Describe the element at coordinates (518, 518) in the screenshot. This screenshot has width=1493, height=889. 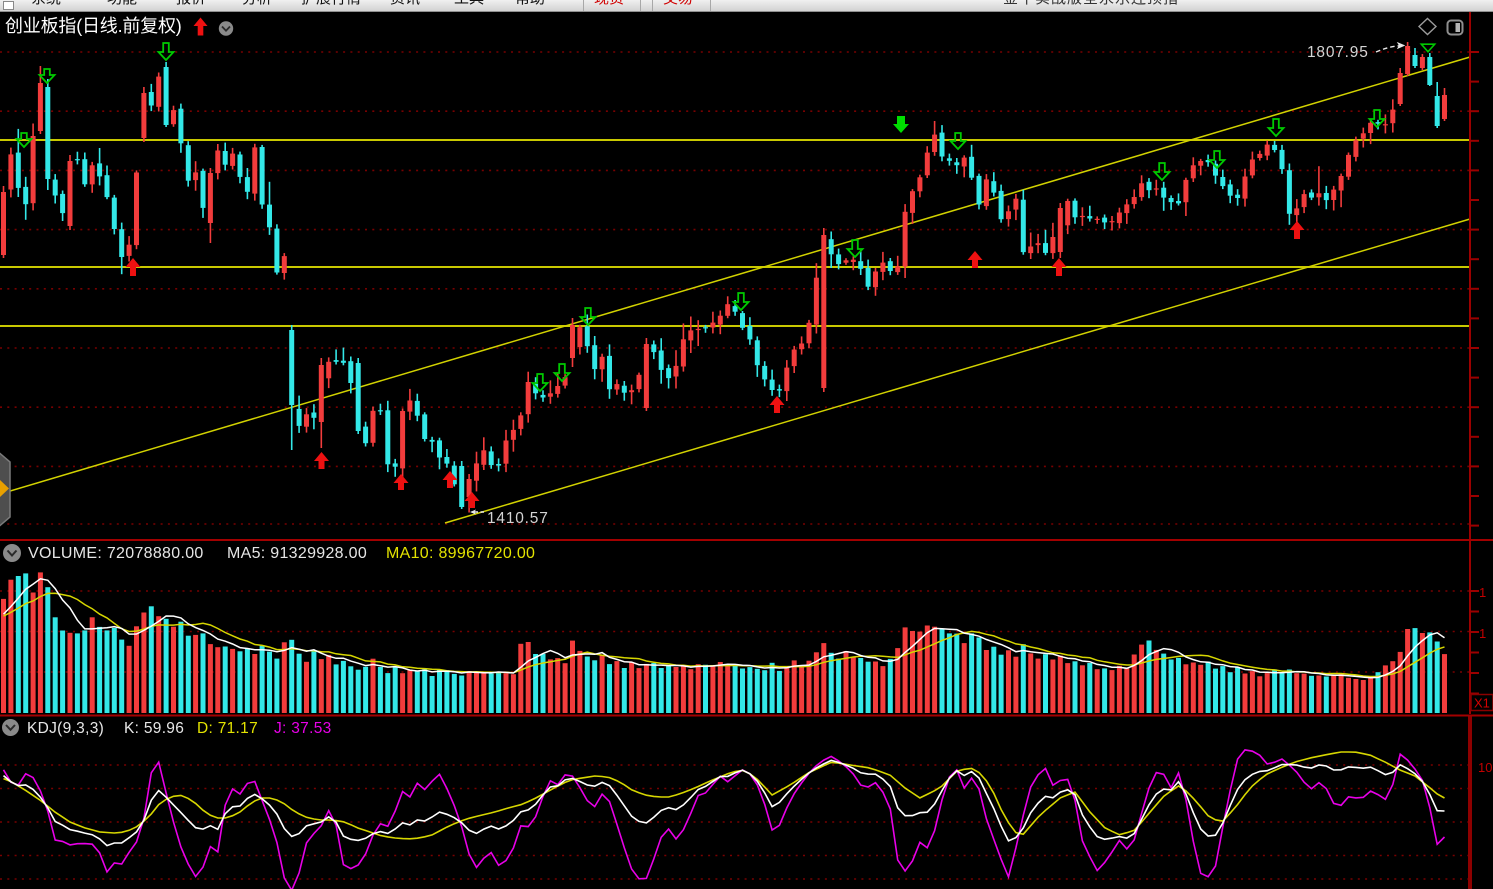
I see `svg-text: 1410.57` at that location.